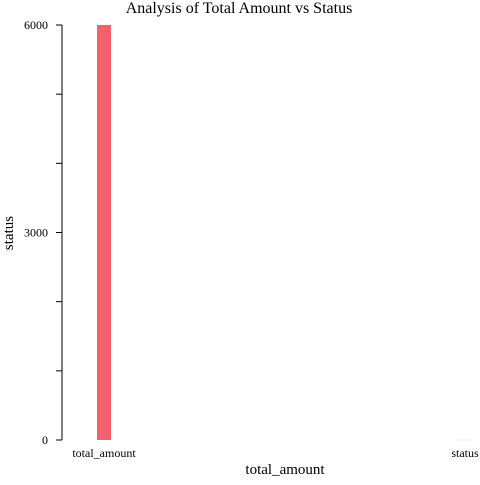 The width and height of the screenshot is (480, 485). Describe the element at coordinates (104, 453) in the screenshot. I see `x-tick-label: total_amount` at that location.